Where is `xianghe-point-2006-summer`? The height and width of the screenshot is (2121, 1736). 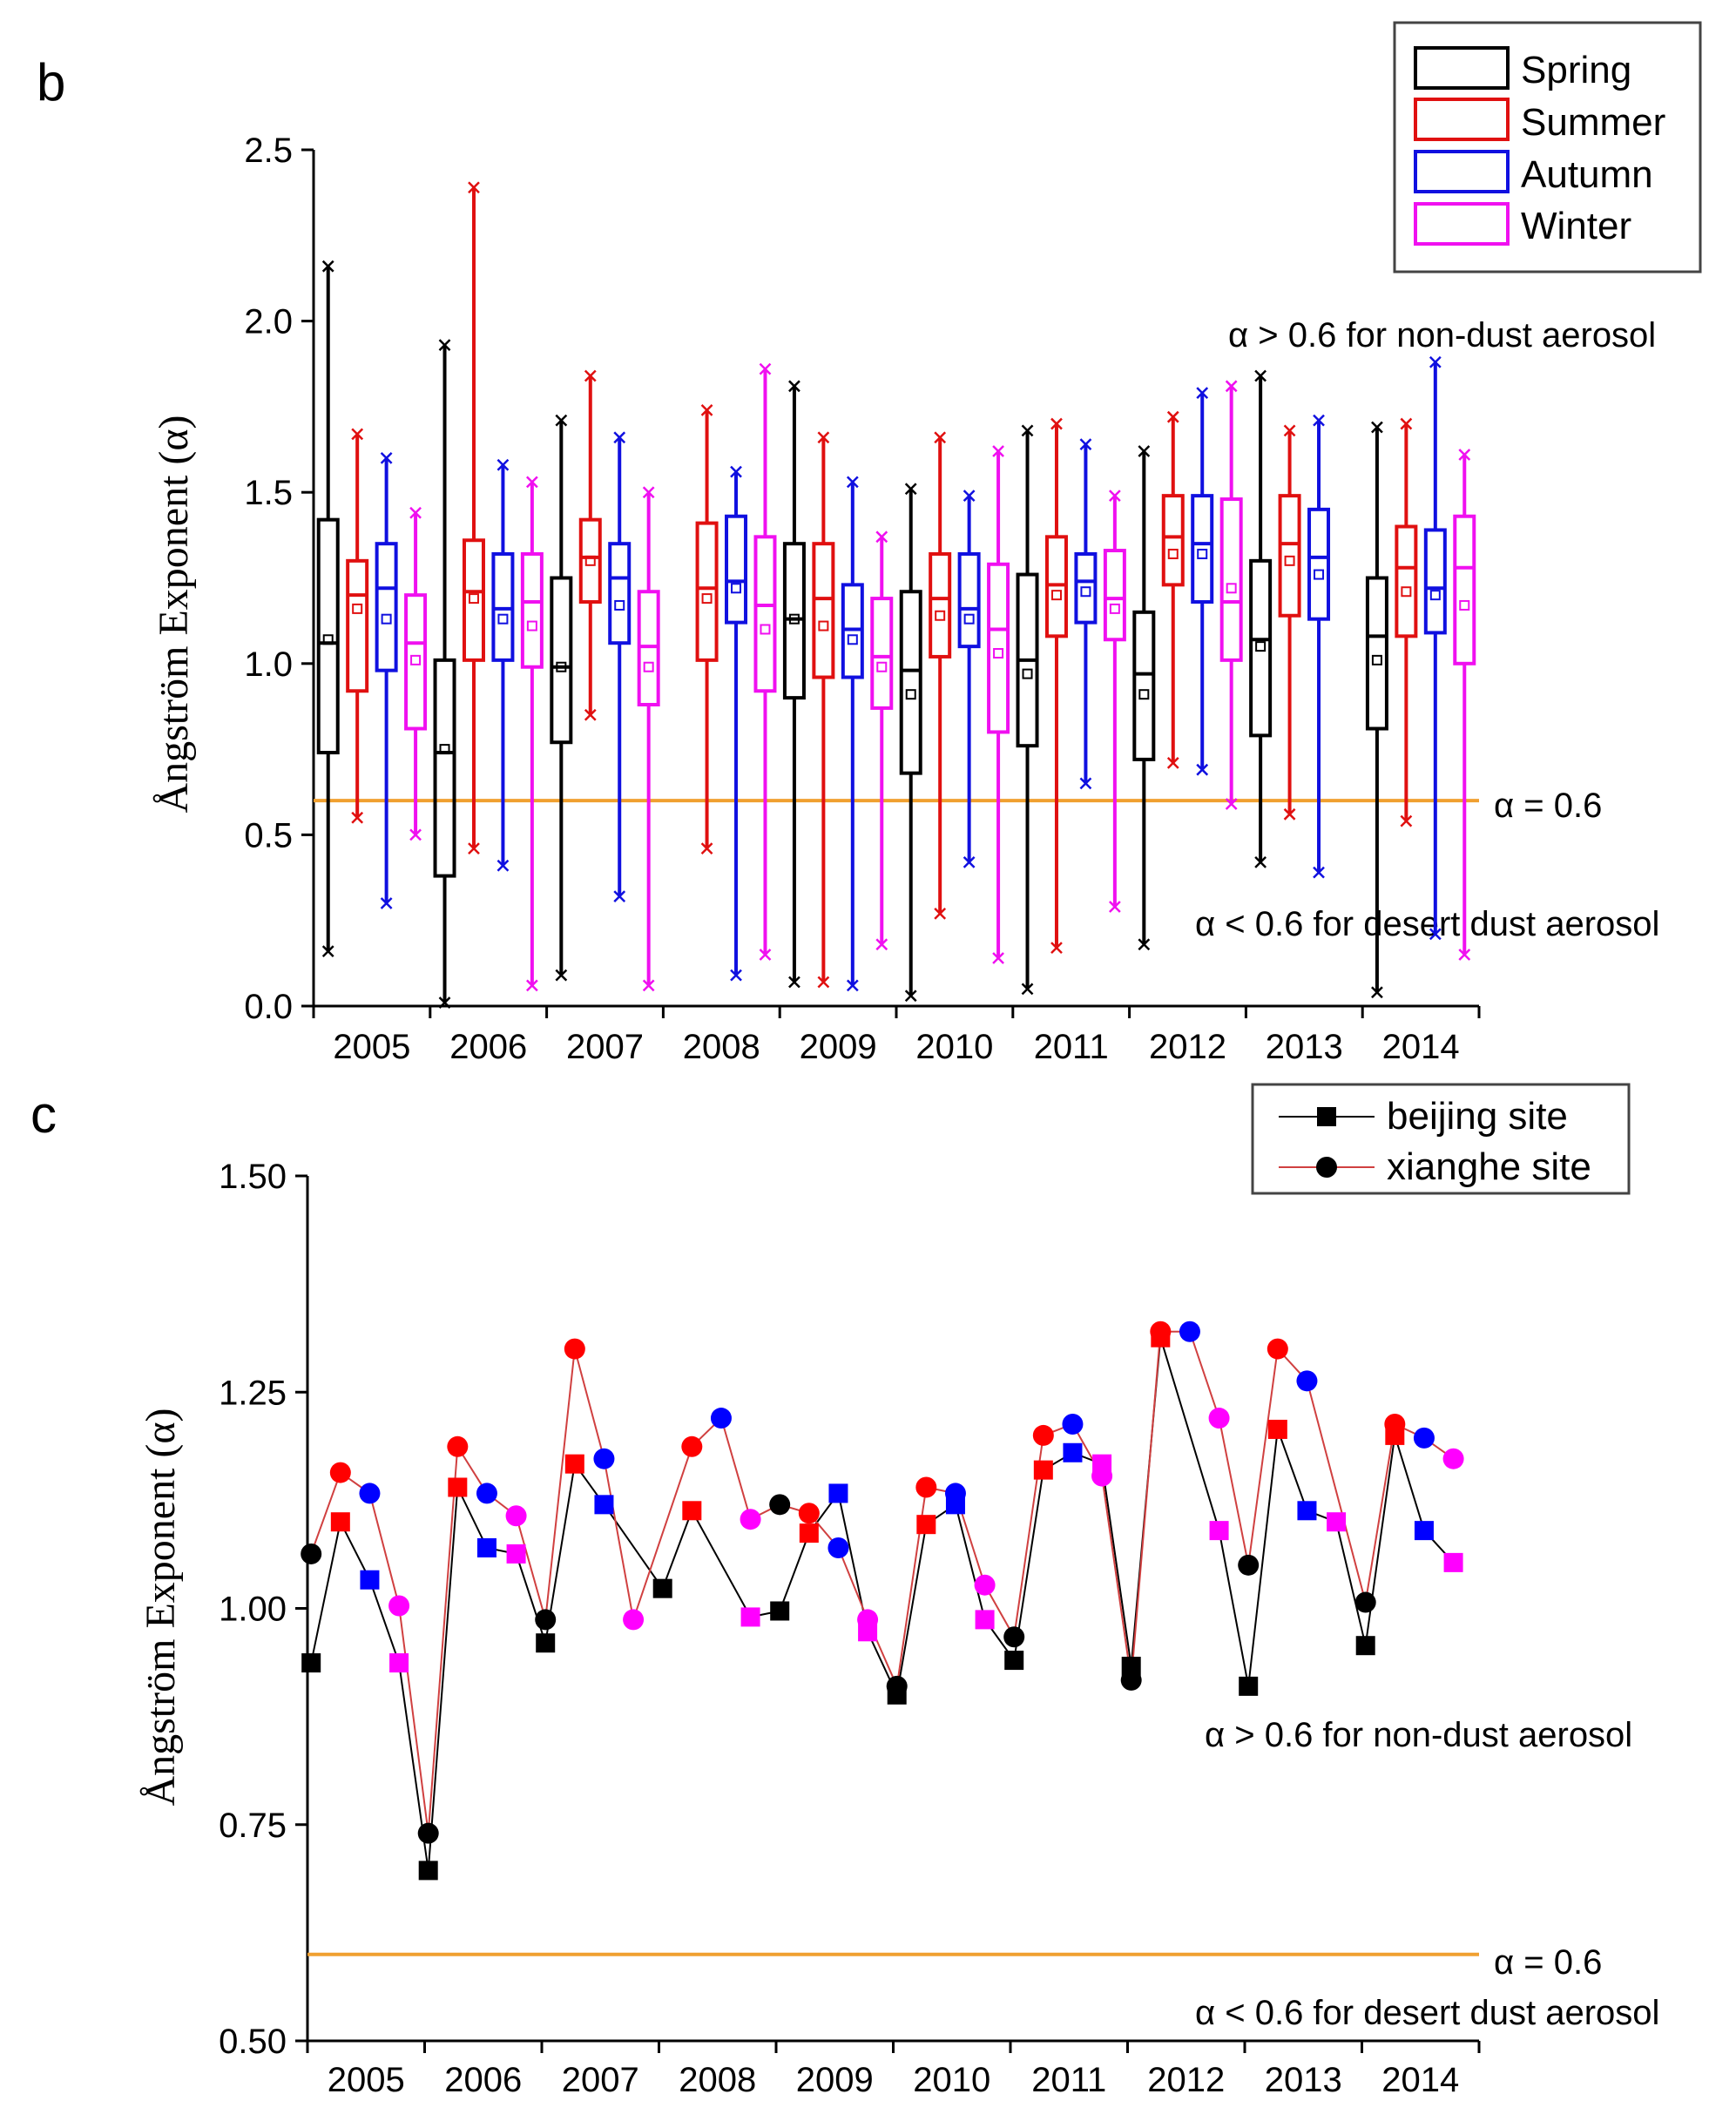
xianghe-point-2006-summer is located at coordinates (458, 1446).